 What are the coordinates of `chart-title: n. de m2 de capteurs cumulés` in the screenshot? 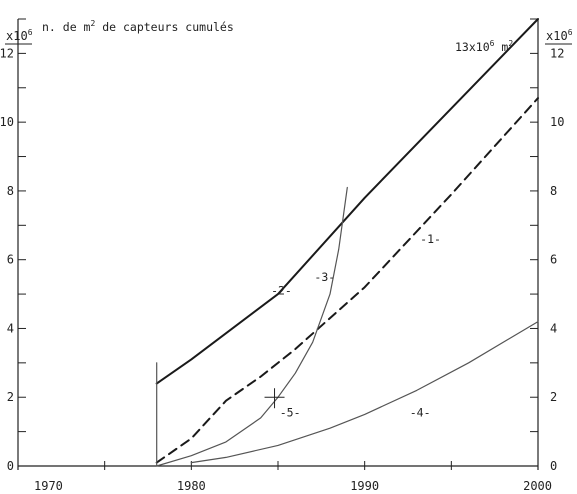 It's located at (138, 26).